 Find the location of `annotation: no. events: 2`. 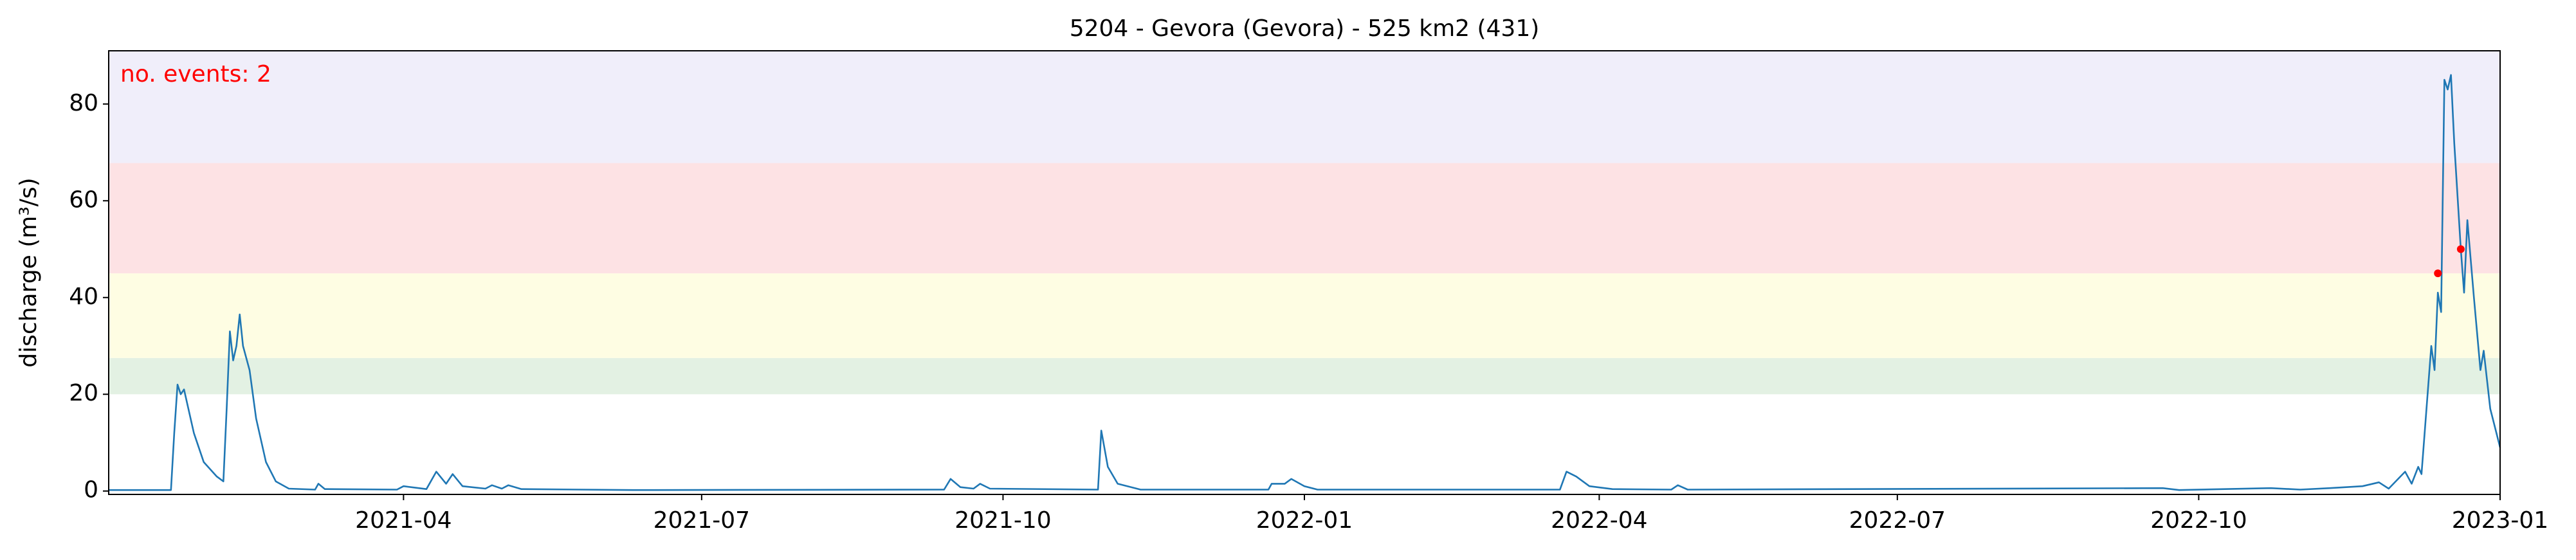

annotation: no. events: 2 is located at coordinates (195, 74).